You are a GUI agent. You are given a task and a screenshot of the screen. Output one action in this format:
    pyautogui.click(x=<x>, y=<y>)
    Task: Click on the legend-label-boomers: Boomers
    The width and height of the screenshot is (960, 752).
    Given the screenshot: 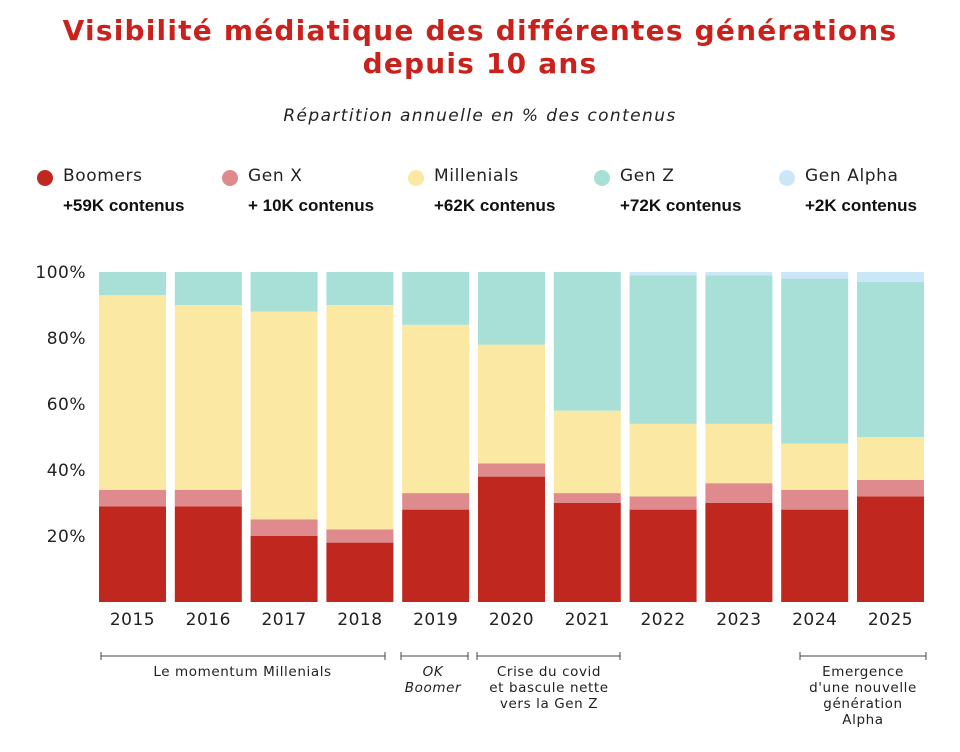 What is the action you would take?
    pyautogui.click(x=103, y=176)
    